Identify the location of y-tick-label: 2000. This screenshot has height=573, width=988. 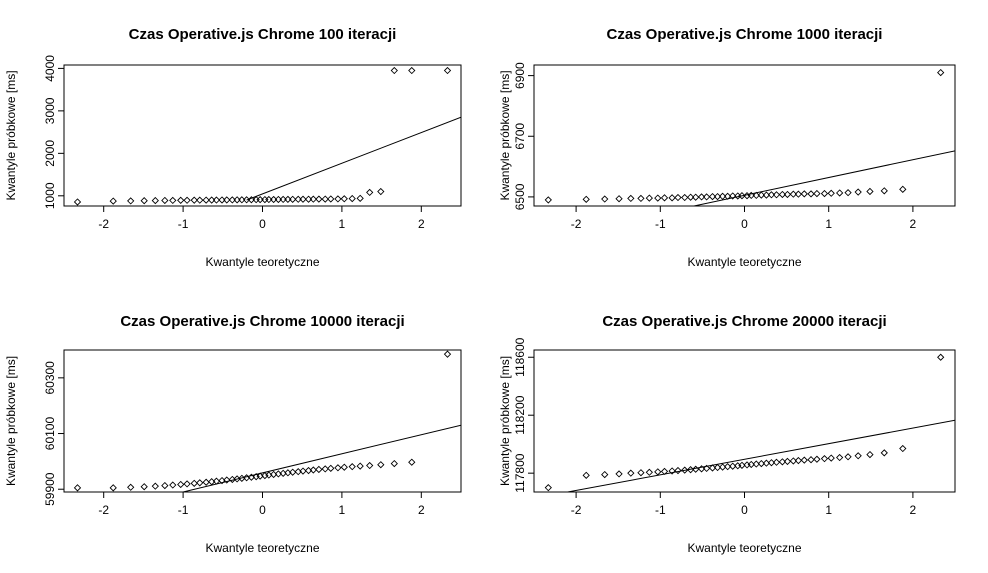
(50, 153).